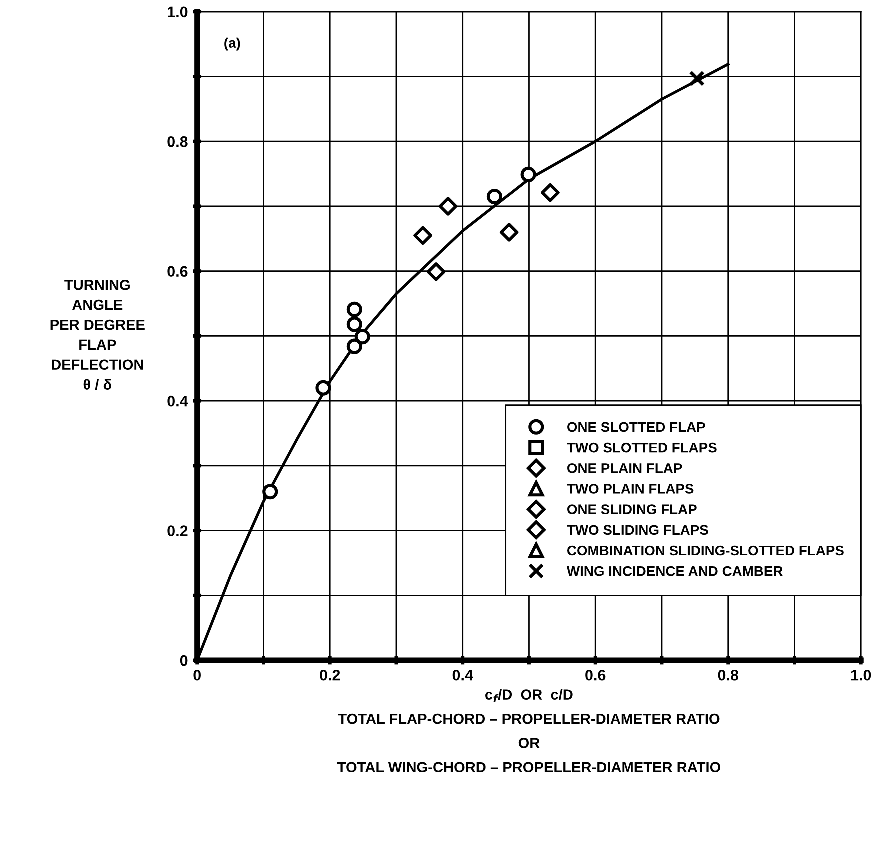 The image size is (885, 849). Describe the element at coordinates (630, 489) in the screenshot. I see `legend-label: TWO PLAIN FLAPS` at that location.